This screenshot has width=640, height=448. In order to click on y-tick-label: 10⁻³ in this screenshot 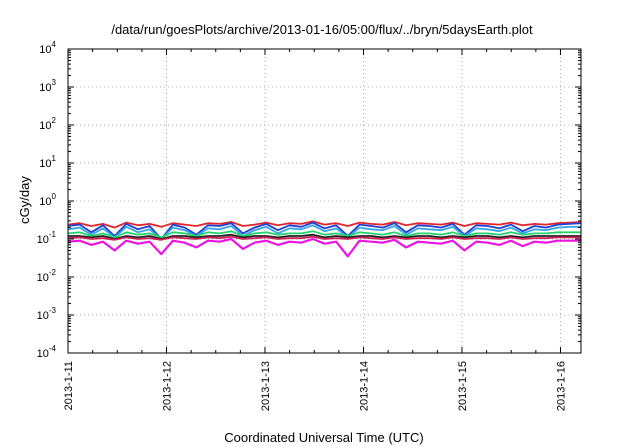, I will do `click(47, 314)`.